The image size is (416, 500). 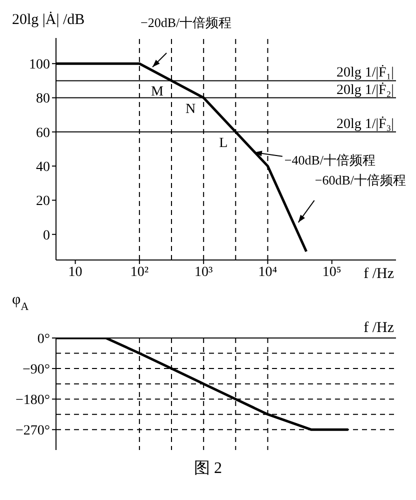 I want to click on ref-line-label: 20lg 1/|Ḟ₃|, so click(x=365, y=124).